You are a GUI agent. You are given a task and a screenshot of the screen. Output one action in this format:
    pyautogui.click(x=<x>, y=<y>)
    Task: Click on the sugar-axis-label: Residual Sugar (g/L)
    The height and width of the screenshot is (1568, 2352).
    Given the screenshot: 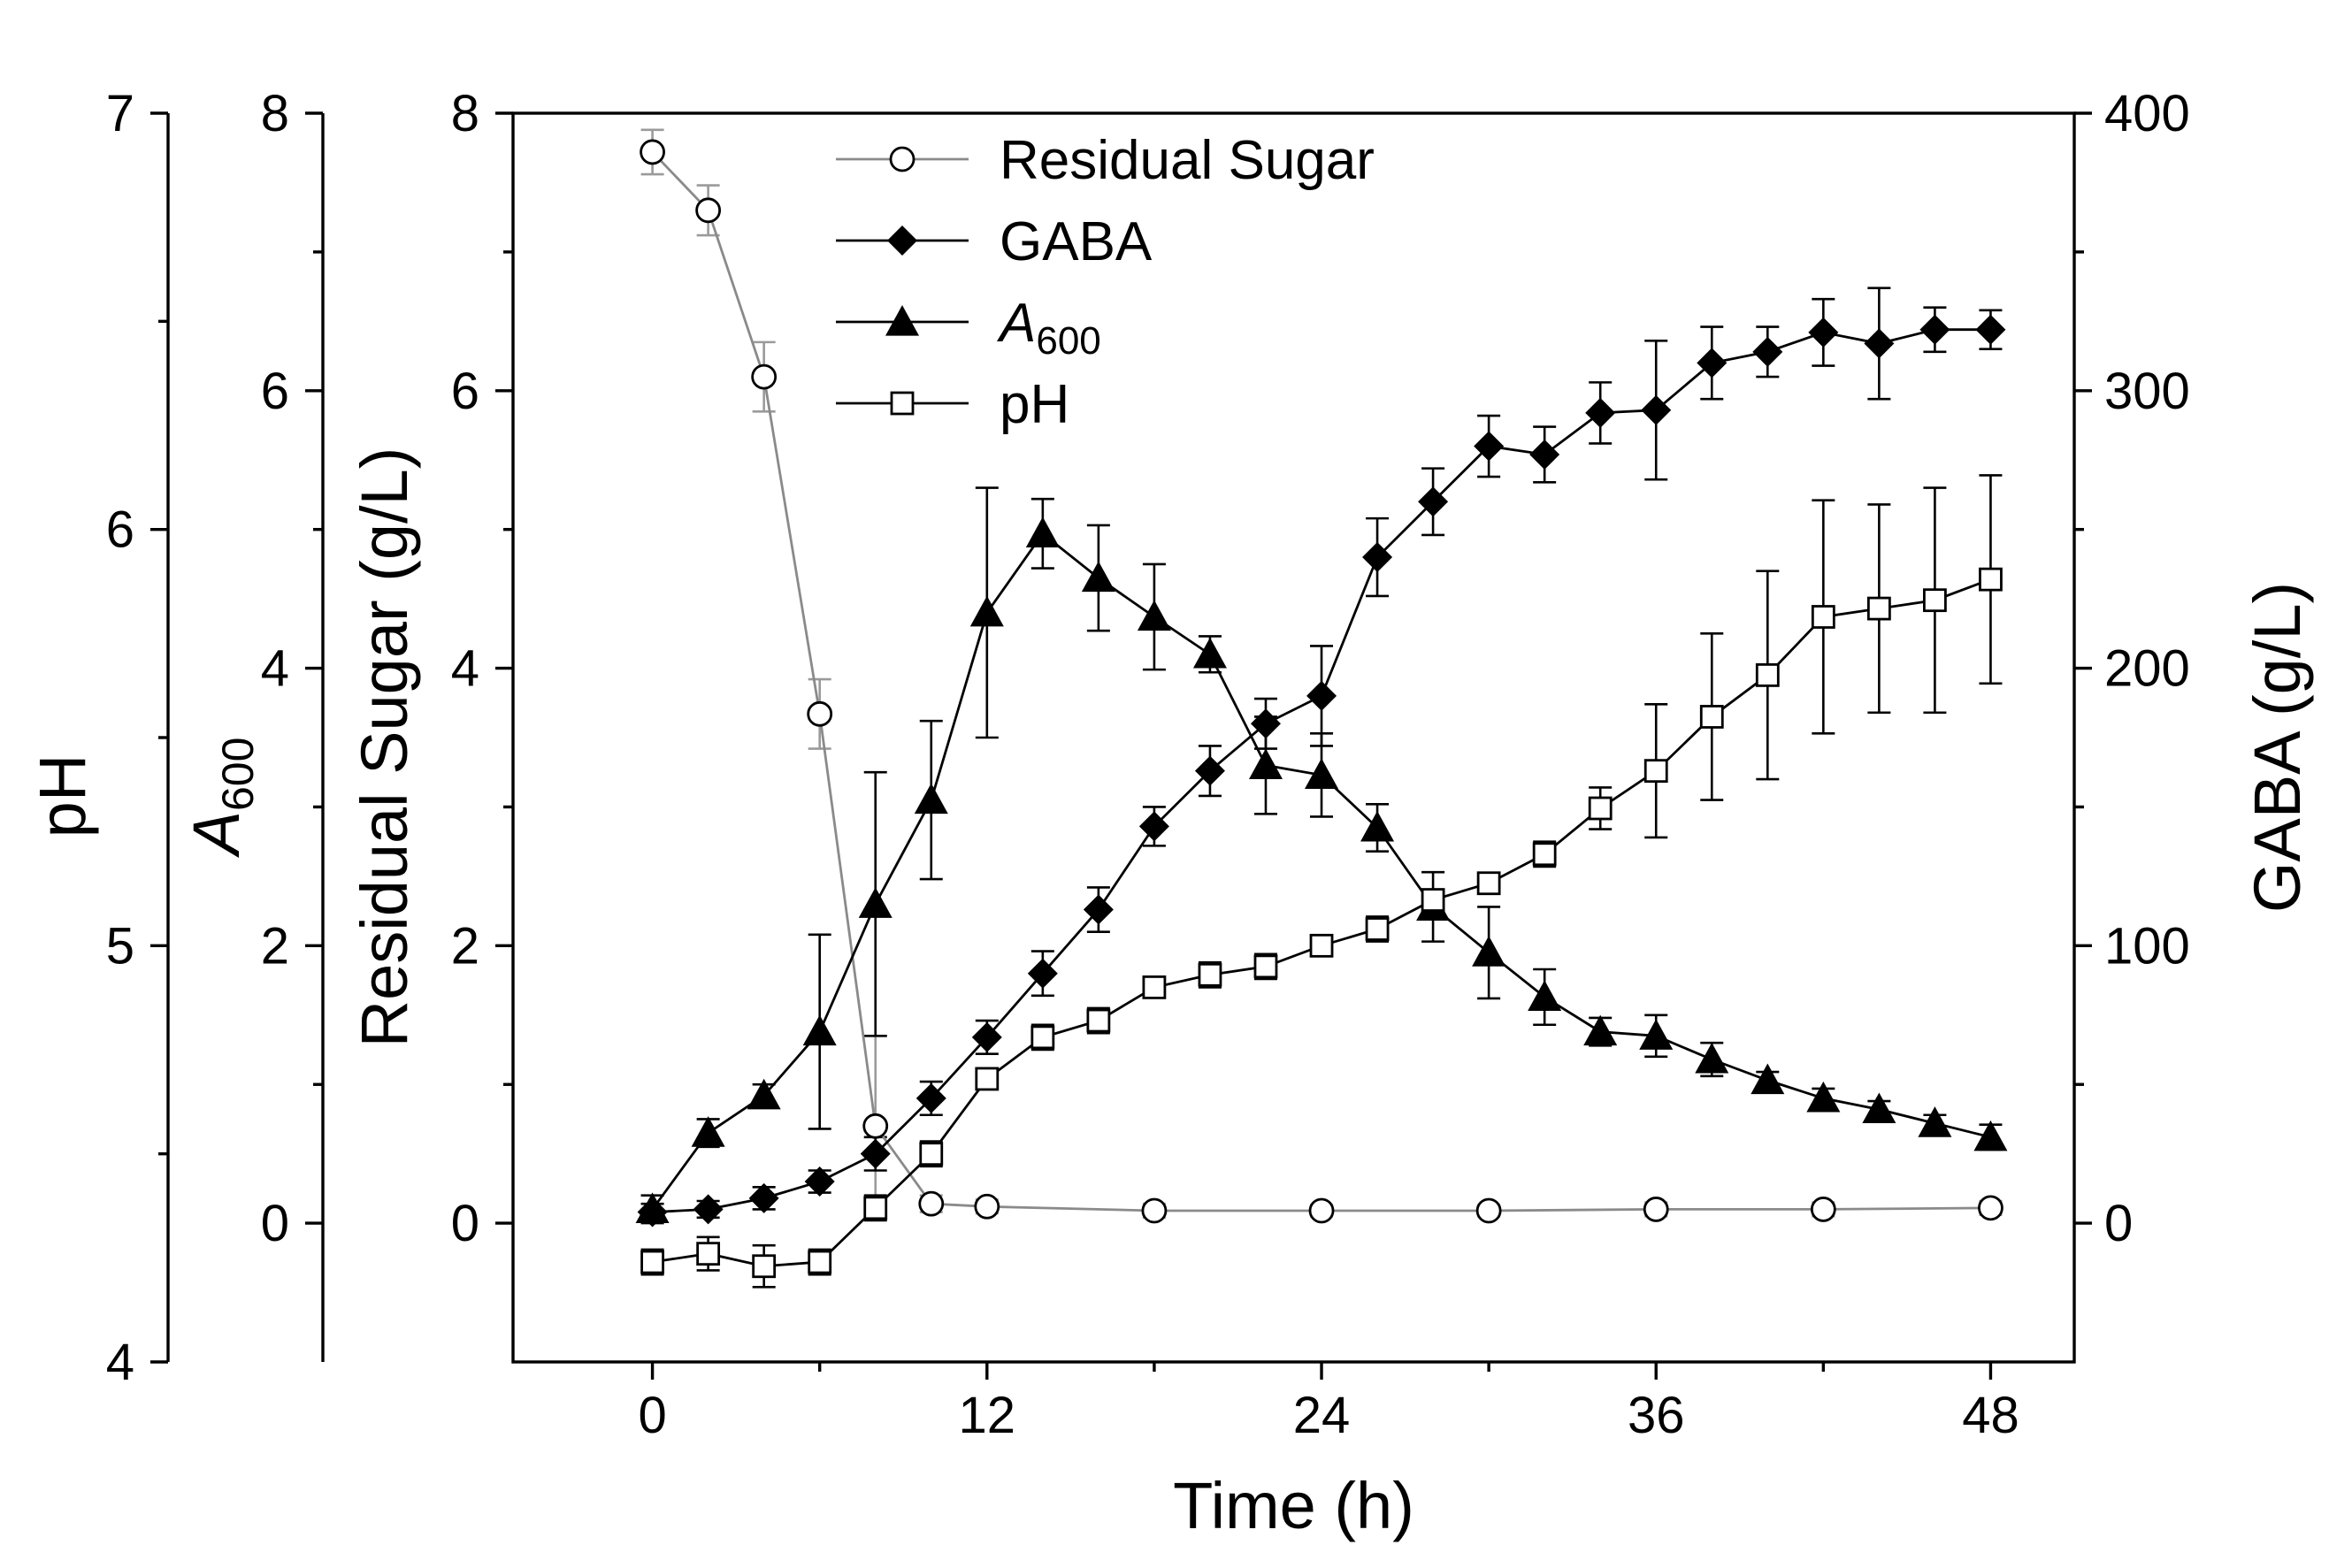 What is the action you would take?
    pyautogui.click(x=384, y=747)
    